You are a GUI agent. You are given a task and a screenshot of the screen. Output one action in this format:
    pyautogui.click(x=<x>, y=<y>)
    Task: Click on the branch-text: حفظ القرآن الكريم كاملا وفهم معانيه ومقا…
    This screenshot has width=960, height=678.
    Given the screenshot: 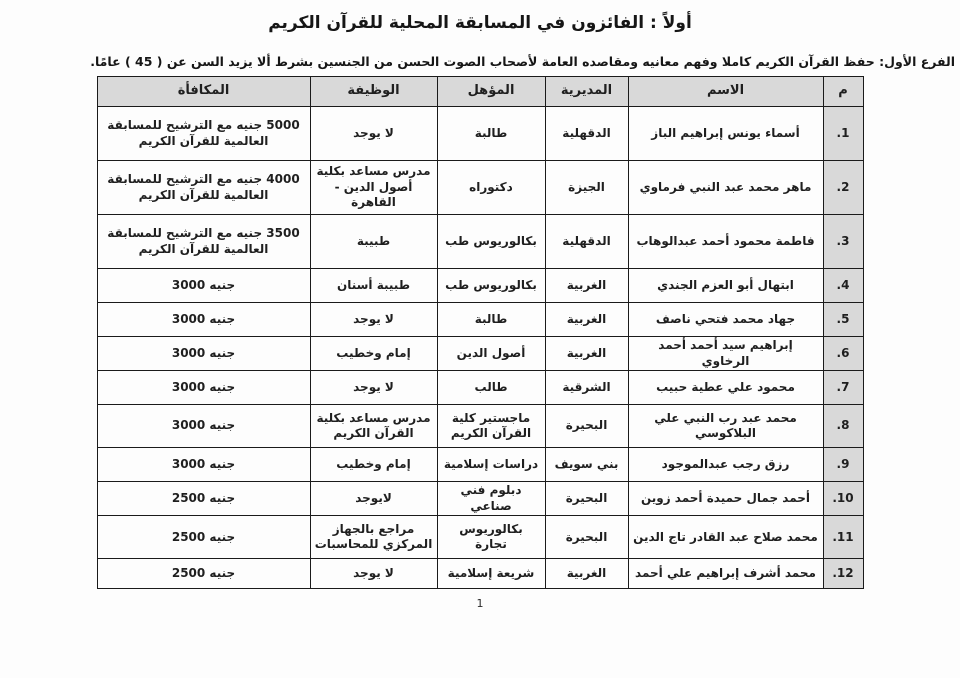 What is the action you would take?
    pyautogui.click(x=485, y=61)
    